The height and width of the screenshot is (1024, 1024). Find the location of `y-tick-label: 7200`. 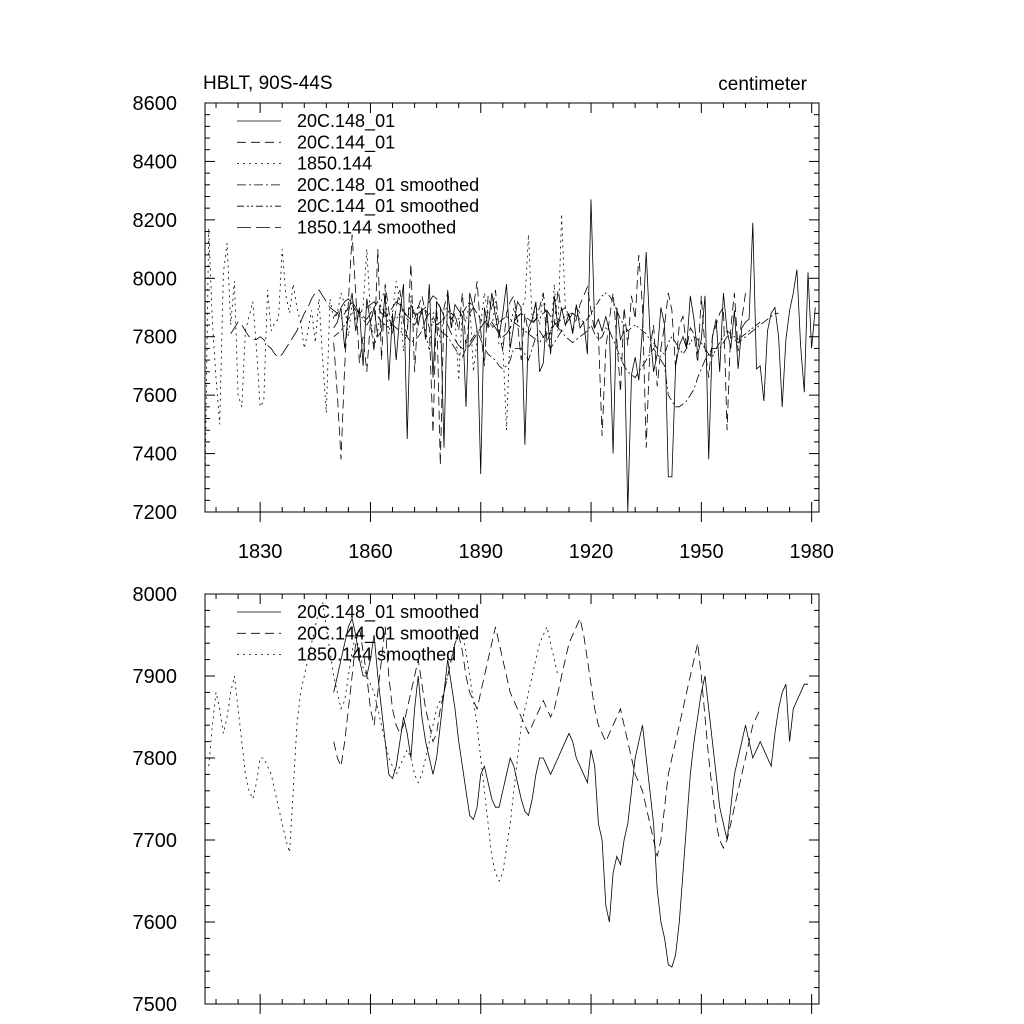

y-tick-label: 7200 is located at coordinates (155, 513).